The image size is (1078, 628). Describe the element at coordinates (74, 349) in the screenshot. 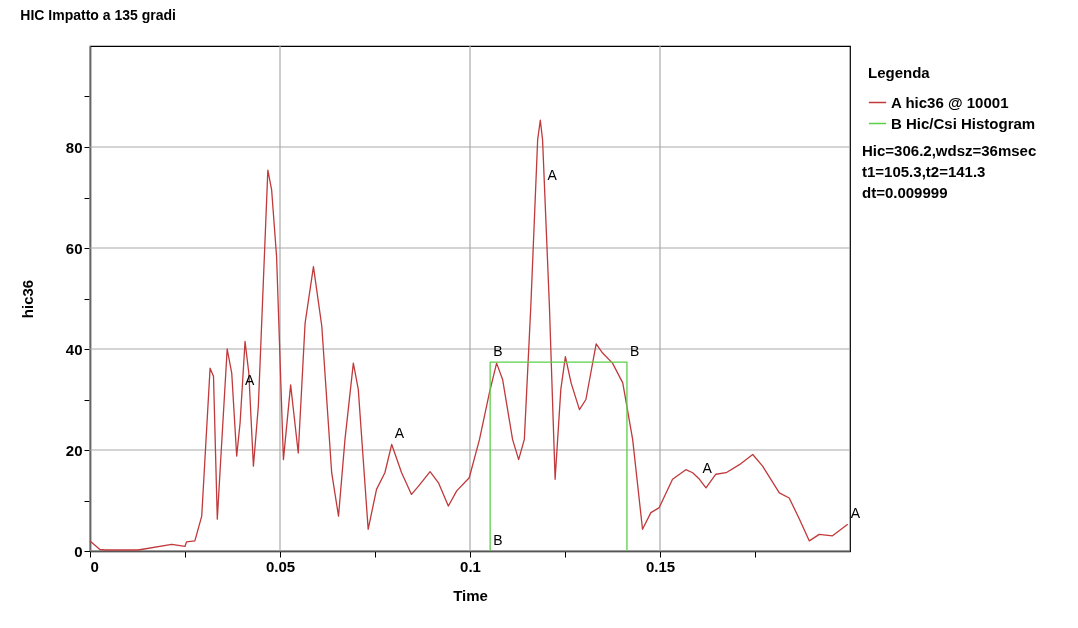

I see `y-tick-label: 40` at that location.